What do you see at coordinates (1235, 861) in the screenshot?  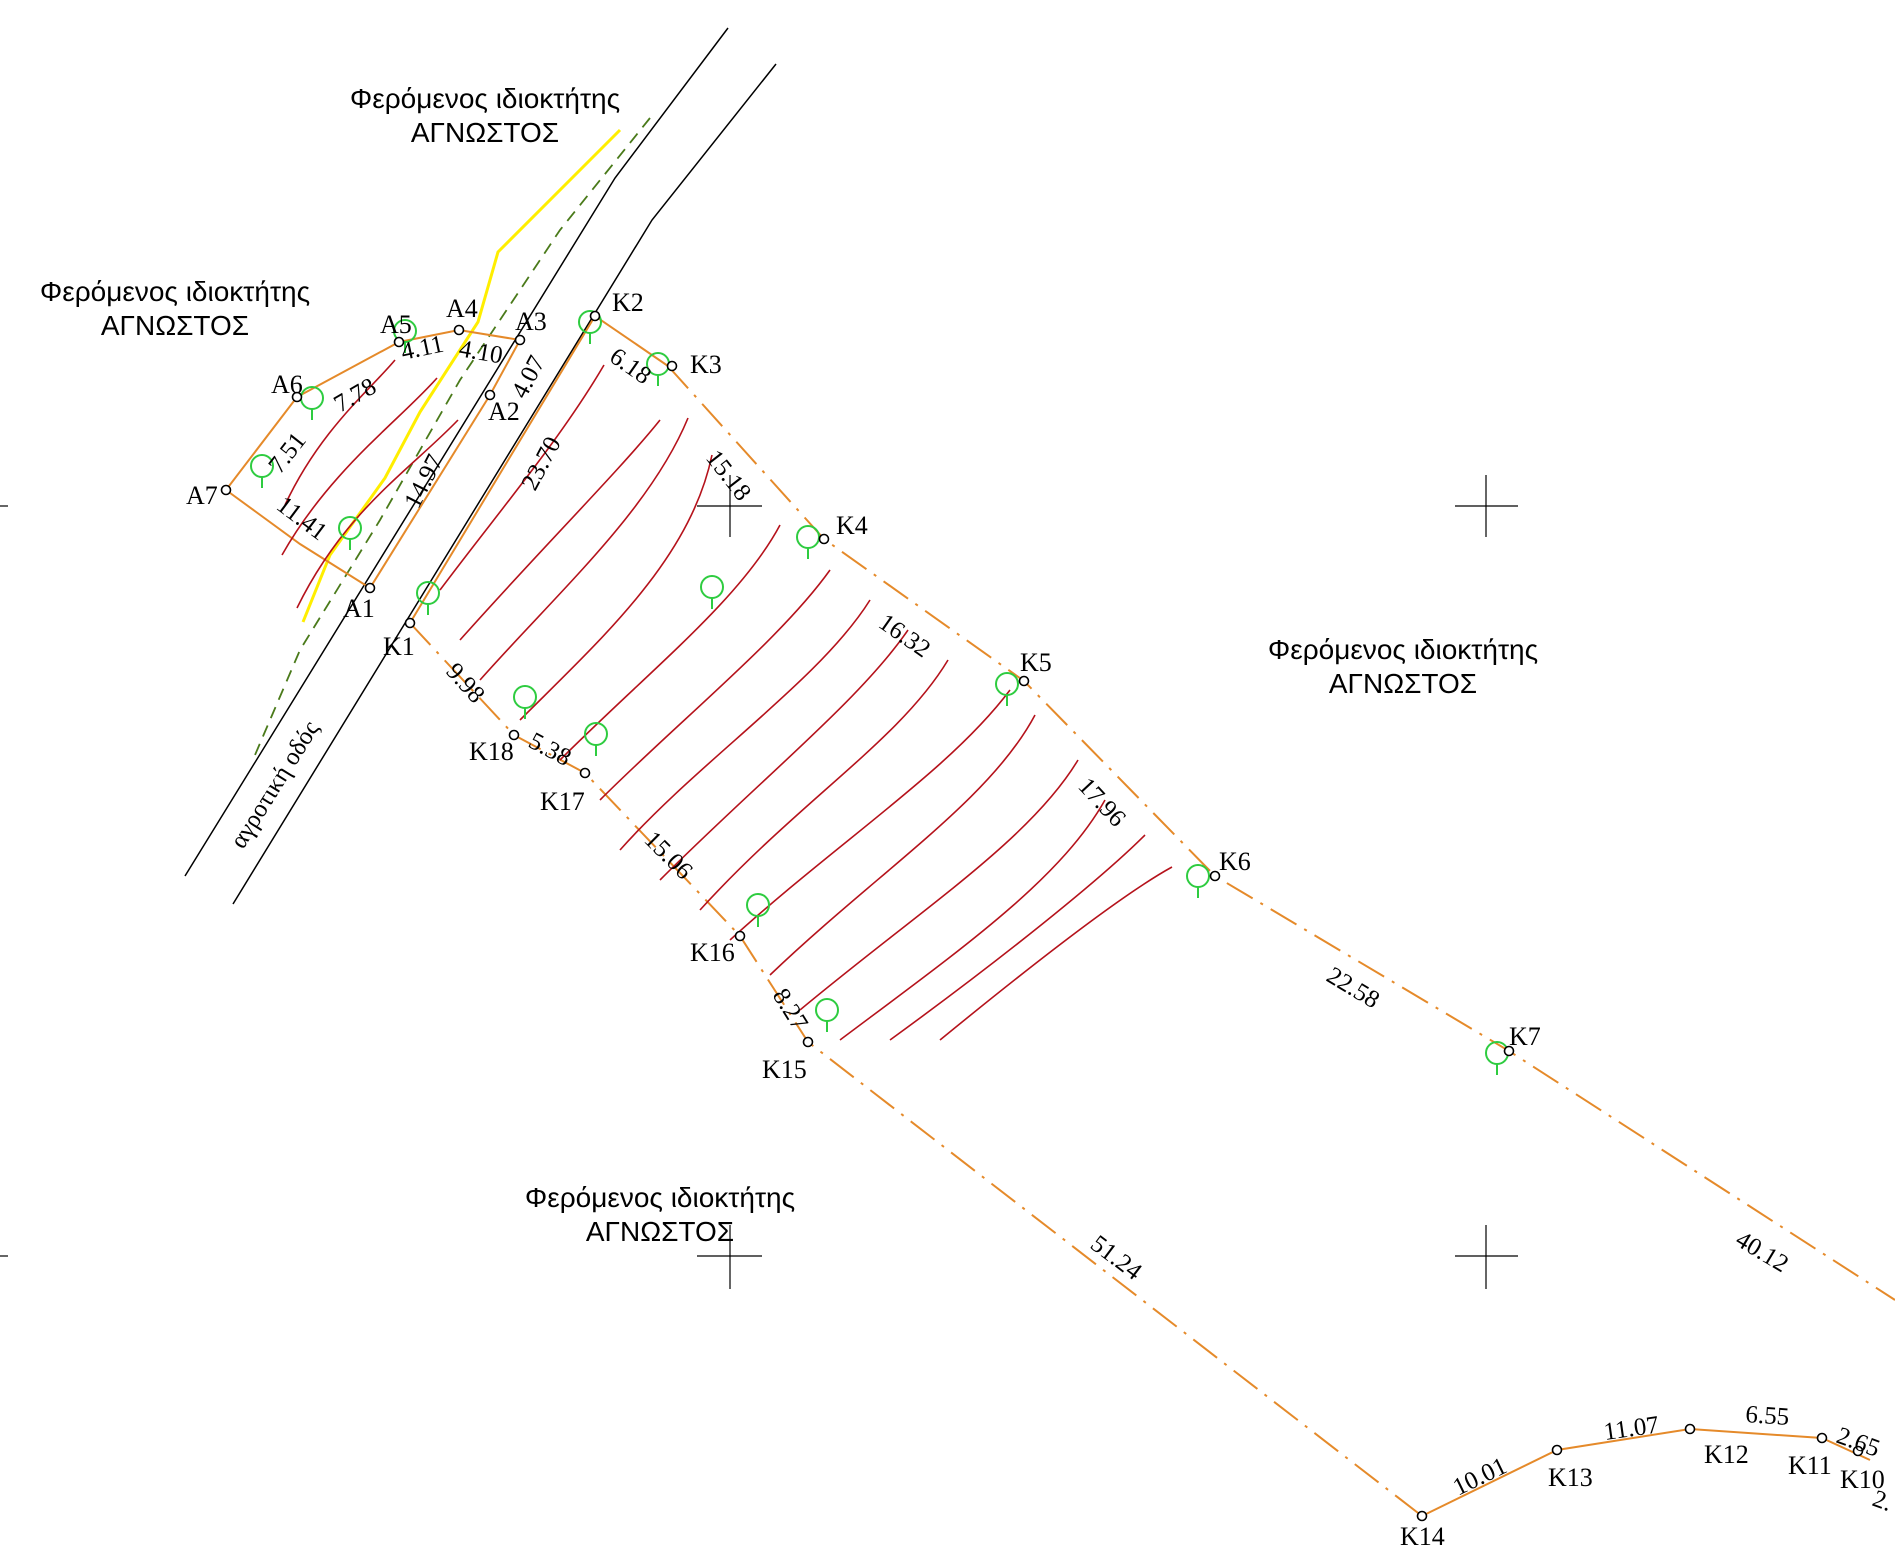 I see `point-label: K6` at bounding box center [1235, 861].